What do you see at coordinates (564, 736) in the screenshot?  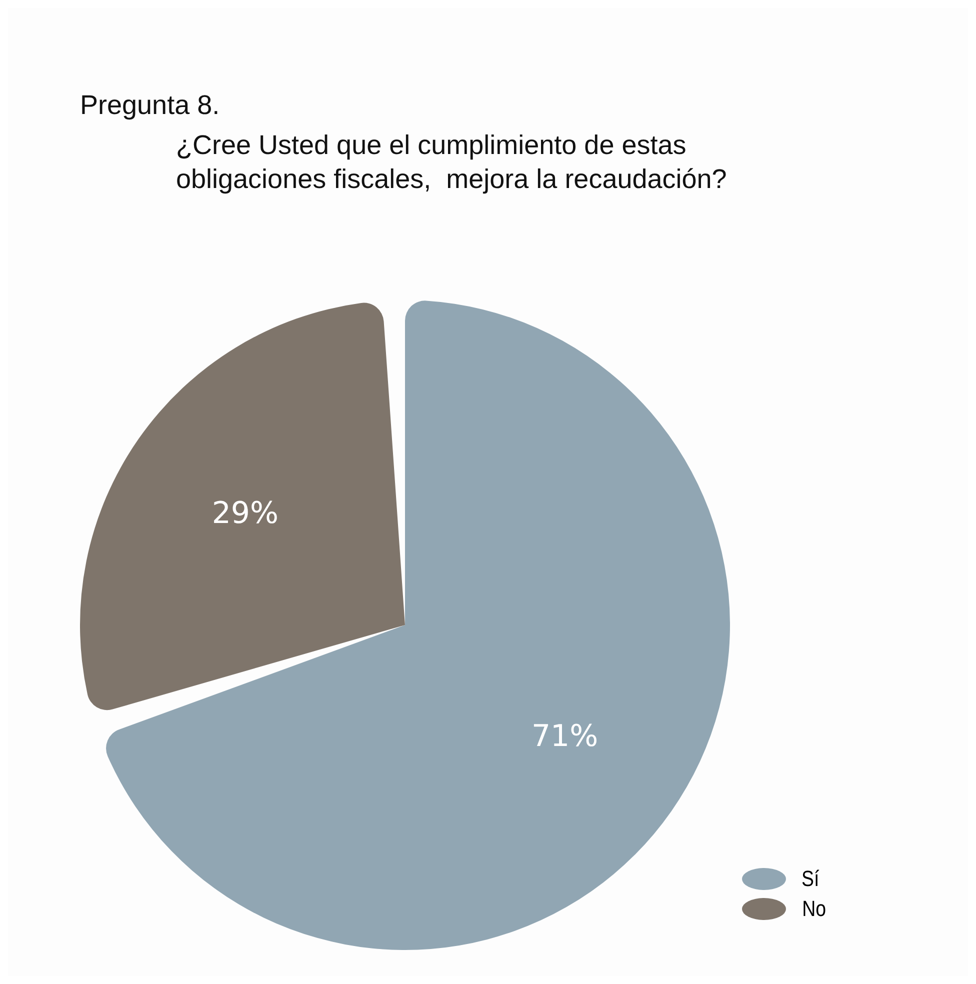 I see `data-label: 71%` at bounding box center [564, 736].